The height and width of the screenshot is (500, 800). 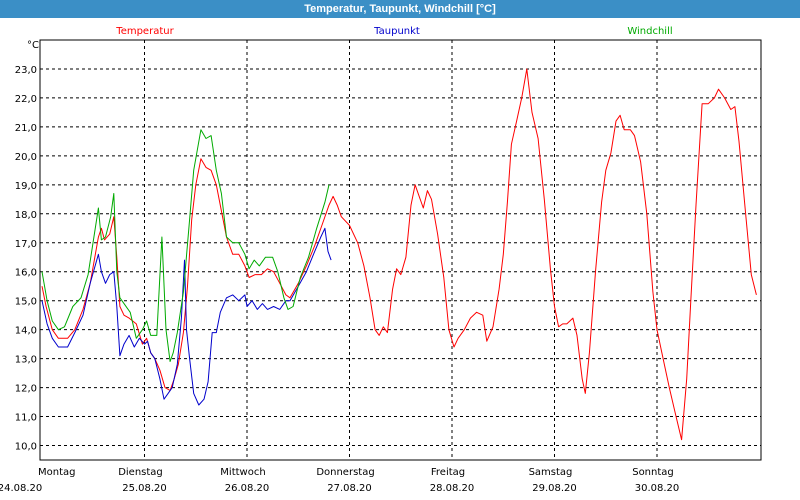 I want to click on y-tick-label: 14,0, so click(x=26, y=331).